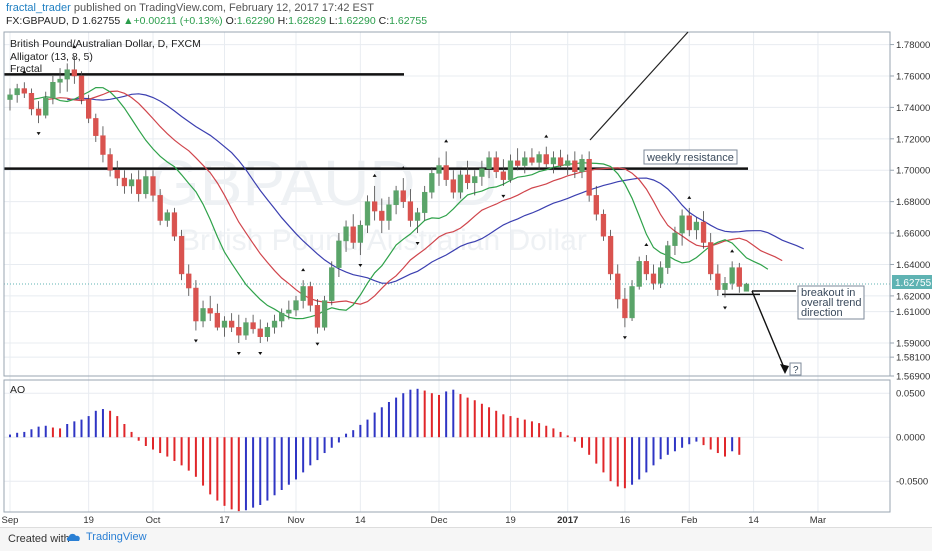 This screenshot has height=551, width=932. Describe the element at coordinates (153, 520) in the screenshot. I see `time-tick-label: Oct` at that location.